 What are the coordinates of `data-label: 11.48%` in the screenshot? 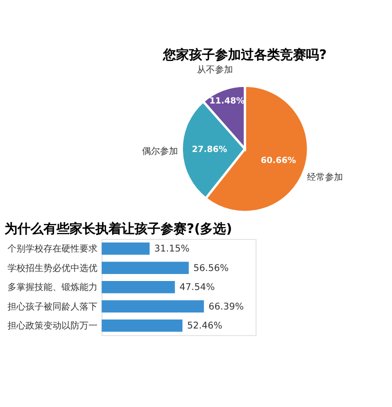 It's located at (227, 101).